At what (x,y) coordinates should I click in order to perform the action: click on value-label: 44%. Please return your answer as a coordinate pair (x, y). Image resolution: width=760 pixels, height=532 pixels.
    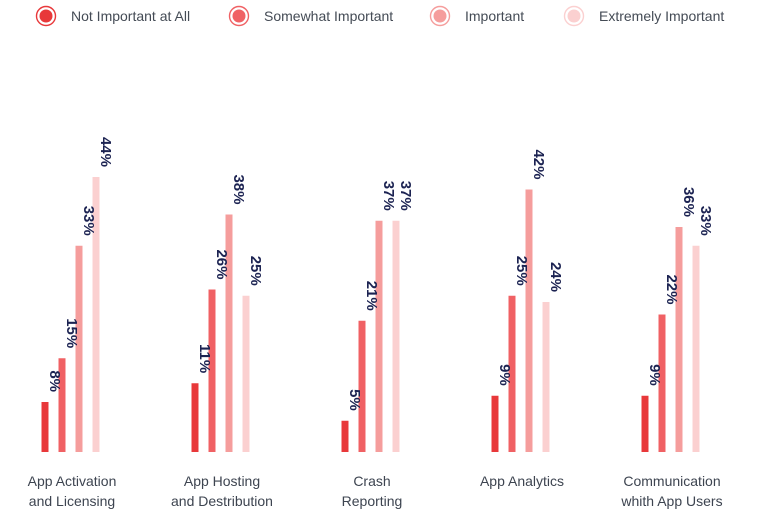
    Looking at the image, I should click on (105, 152).